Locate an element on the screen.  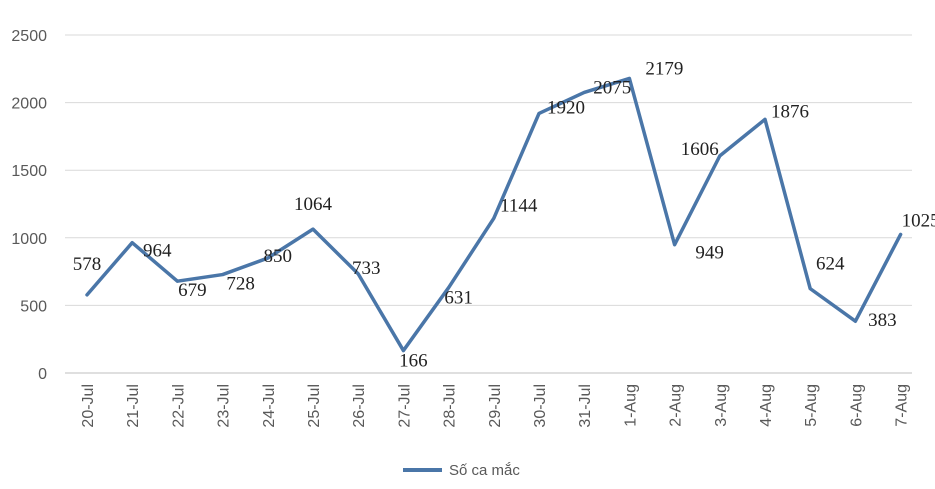
y-tick-label: 2000 is located at coordinates (29, 104).